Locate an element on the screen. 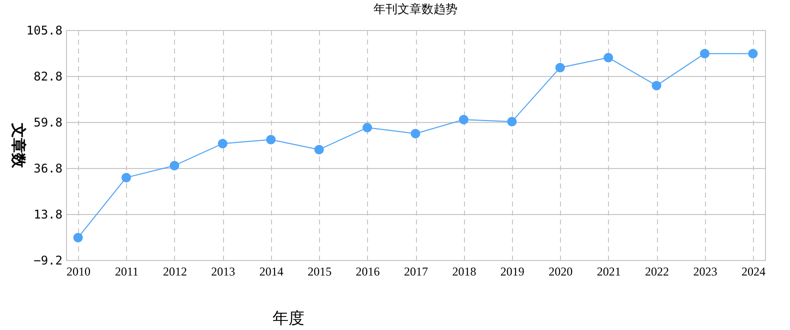 This screenshot has width=790, height=330. y-tick-label: 59.8 is located at coordinates (48, 123).